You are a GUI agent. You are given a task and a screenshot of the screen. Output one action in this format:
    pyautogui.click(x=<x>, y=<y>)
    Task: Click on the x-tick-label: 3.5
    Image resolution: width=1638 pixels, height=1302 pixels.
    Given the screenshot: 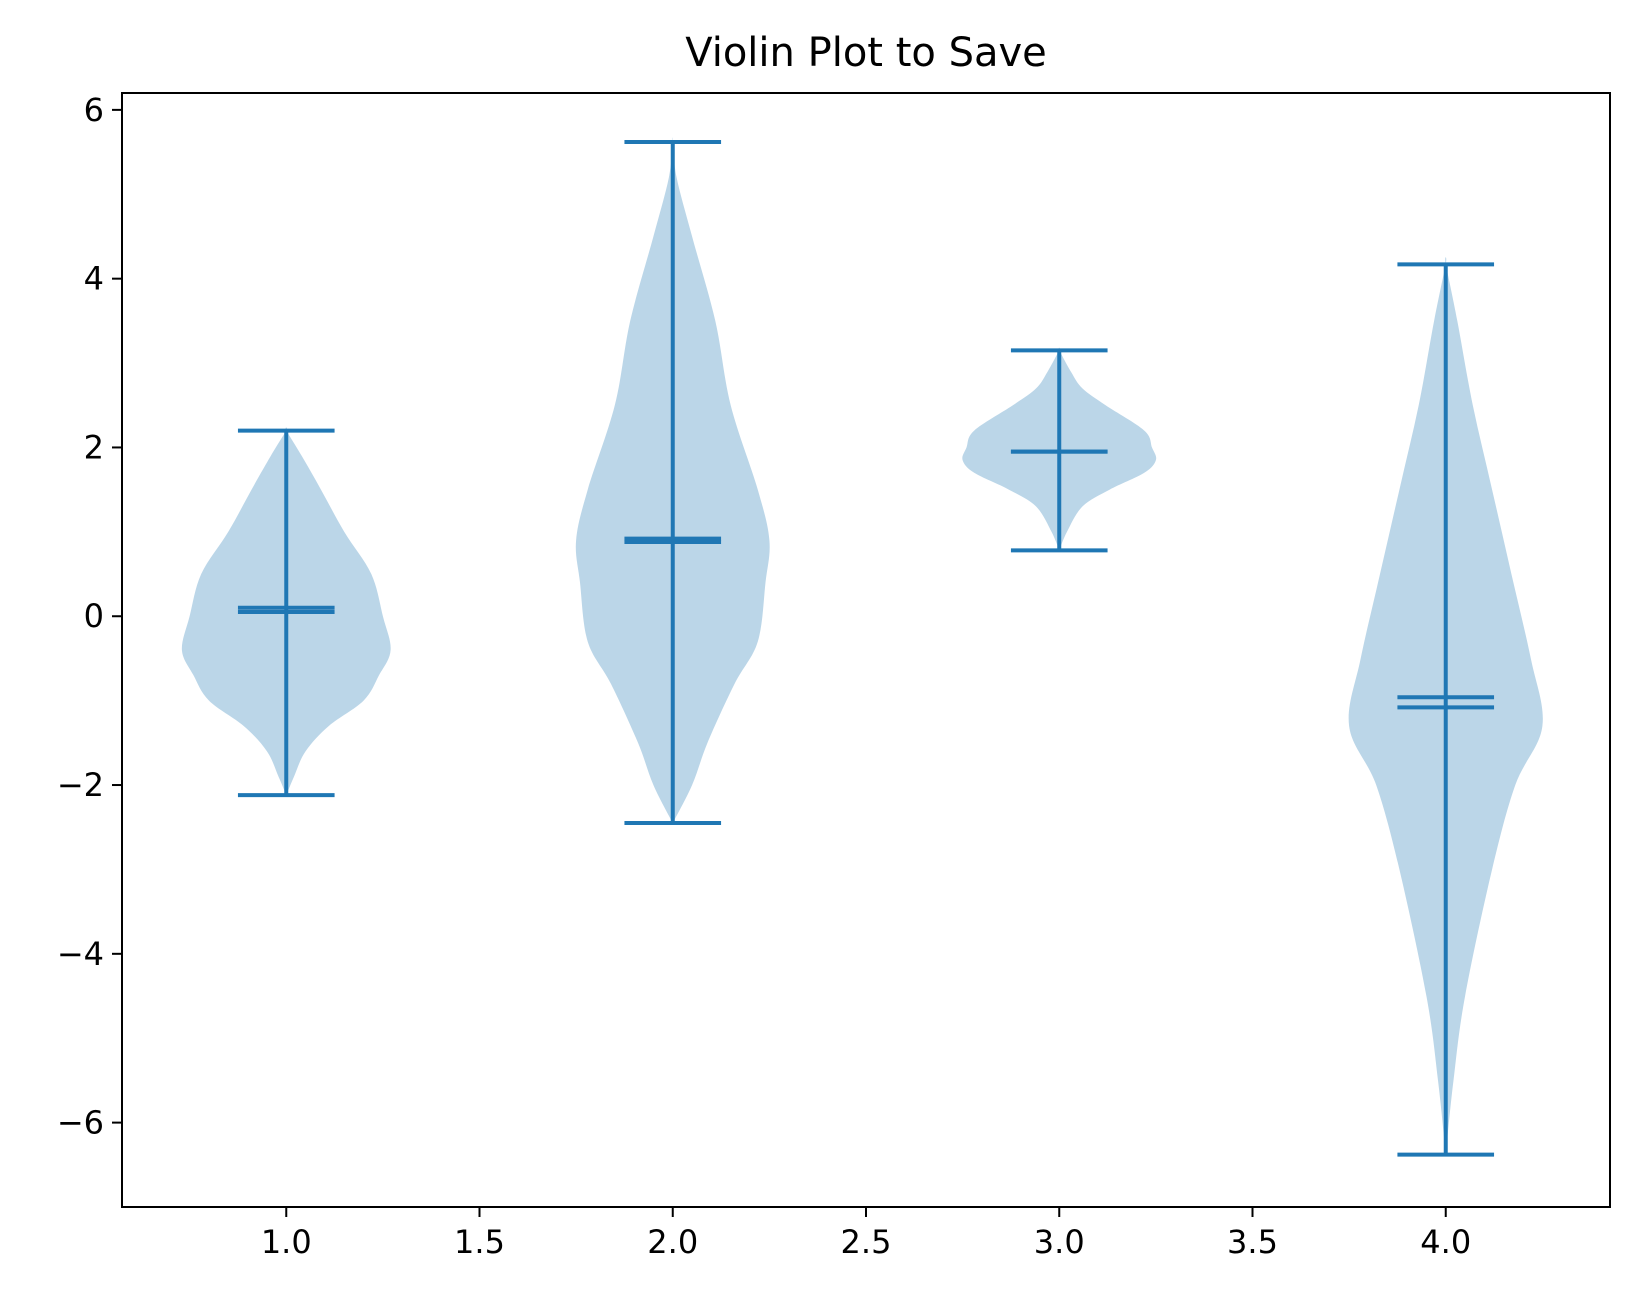 What is the action you would take?
    pyautogui.click(x=1252, y=1242)
    